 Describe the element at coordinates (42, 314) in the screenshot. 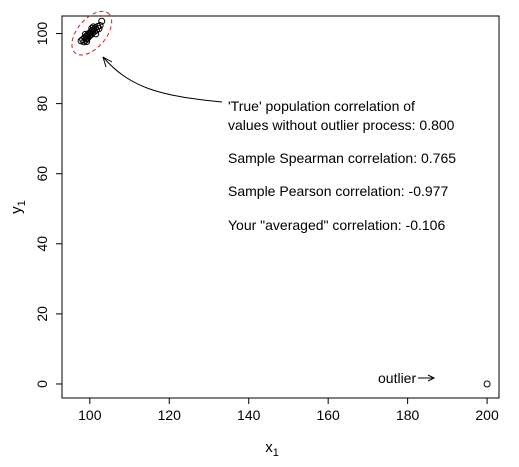

I see `y-tick-label: 20` at that location.